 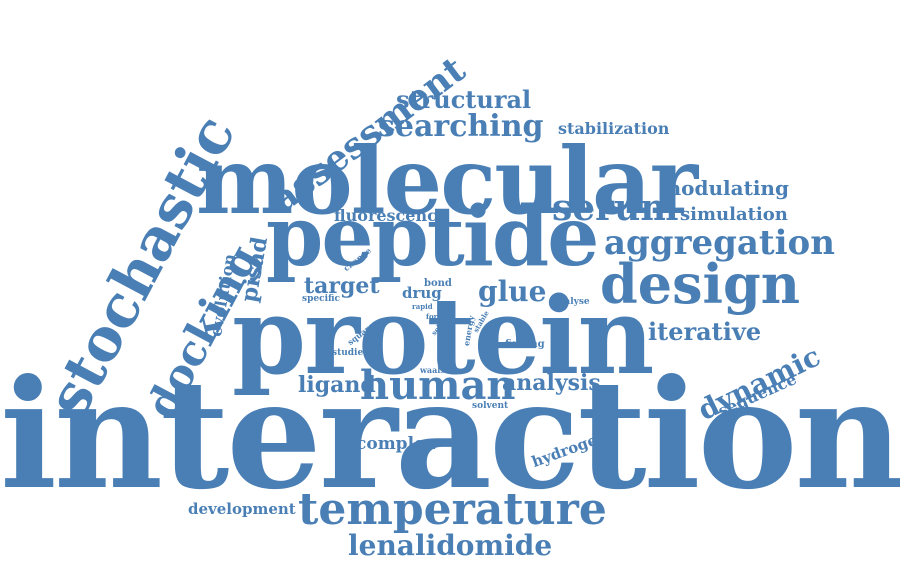 I want to click on word-modulating: modulating, so click(x=724, y=188).